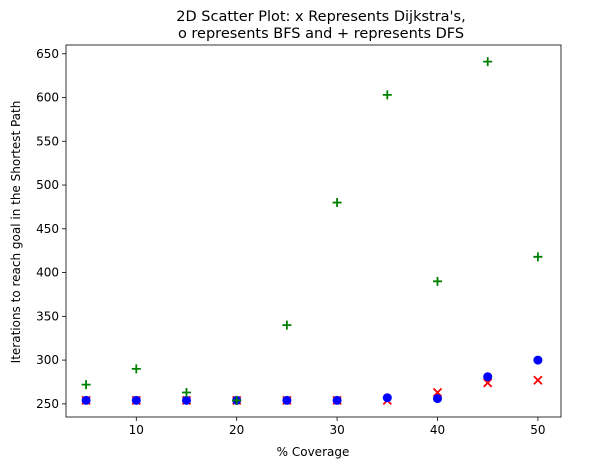 This screenshot has width=604, height=466. Describe the element at coordinates (538, 380) in the screenshot. I see `dijkstra-point` at that location.